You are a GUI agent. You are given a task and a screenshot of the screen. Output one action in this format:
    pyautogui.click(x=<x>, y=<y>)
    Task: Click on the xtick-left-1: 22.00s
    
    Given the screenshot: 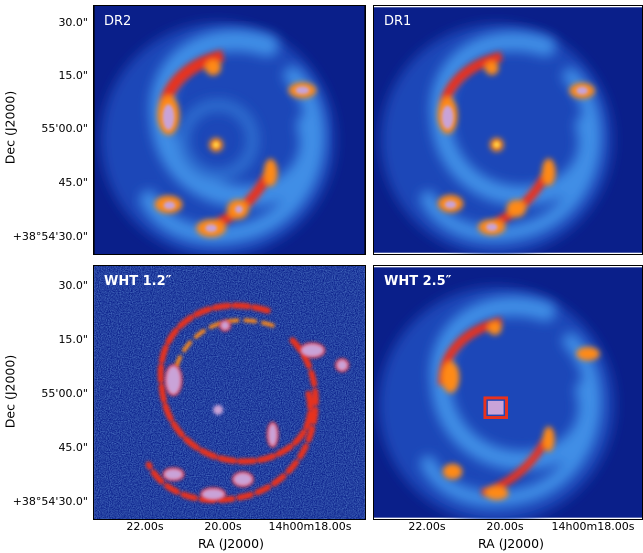 What is the action you would take?
    pyautogui.click(x=145, y=526)
    